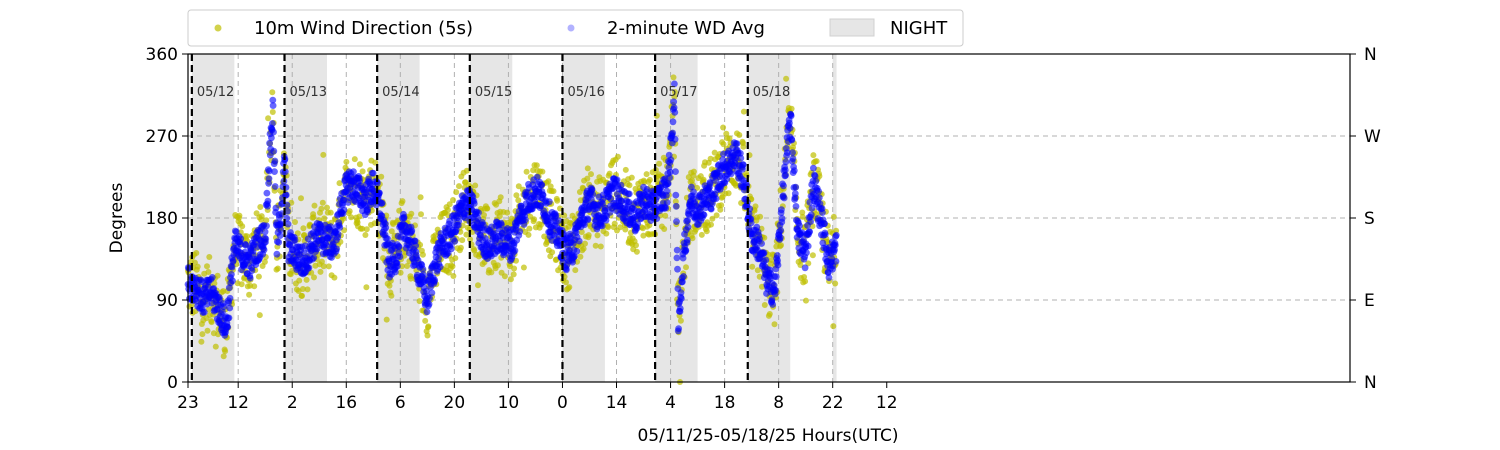  I want to click on y-right-tick-label-0: N, so click(1370, 383).